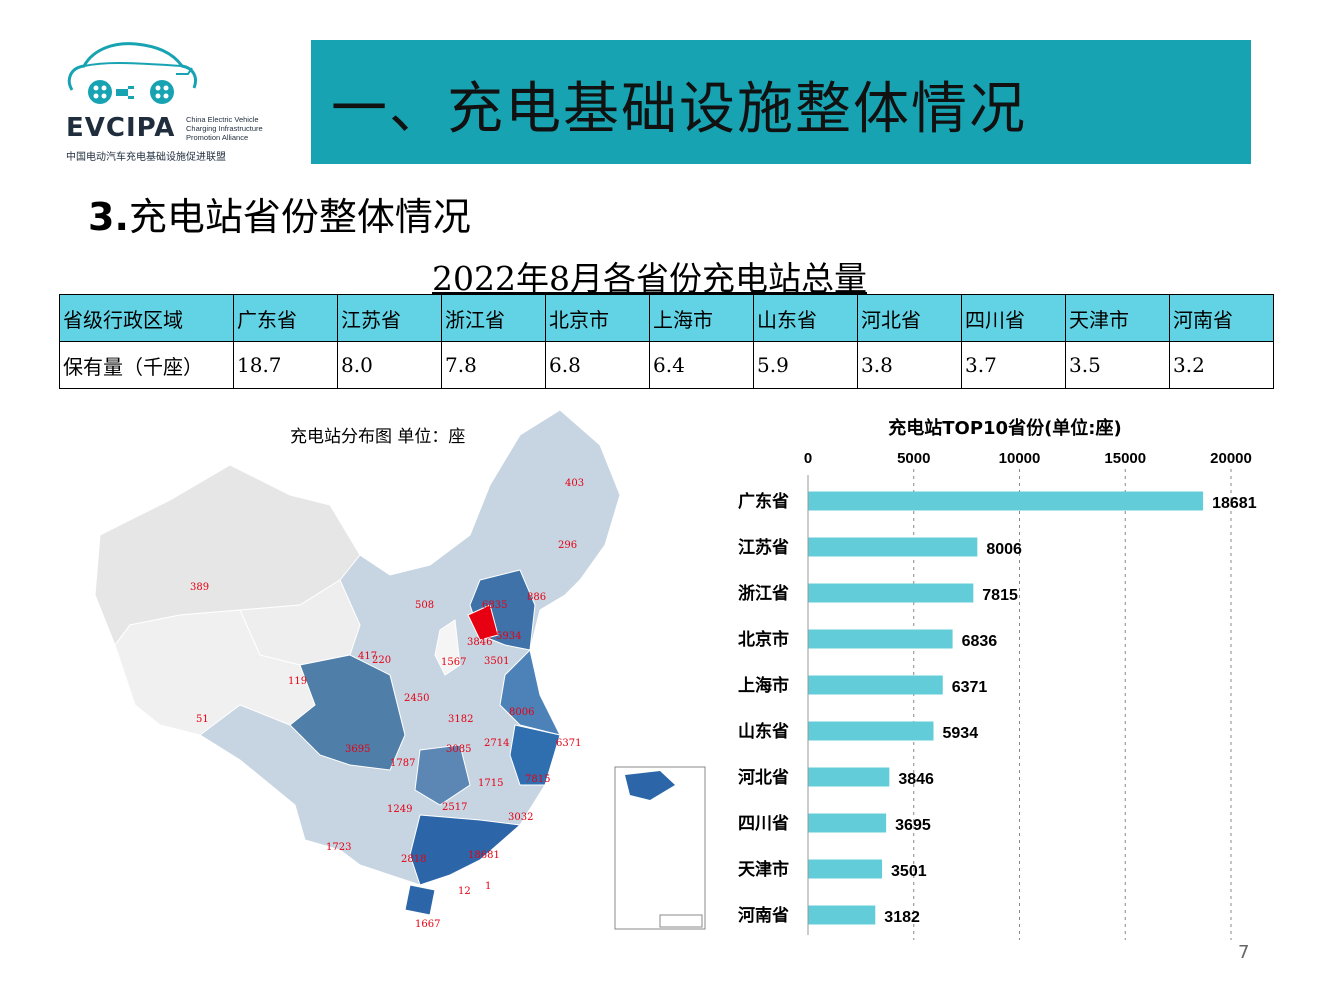 This screenshot has width=1333, height=1000. Describe the element at coordinates (358, 749) in the screenshot. I see `map-value-label: 3695` at that location.